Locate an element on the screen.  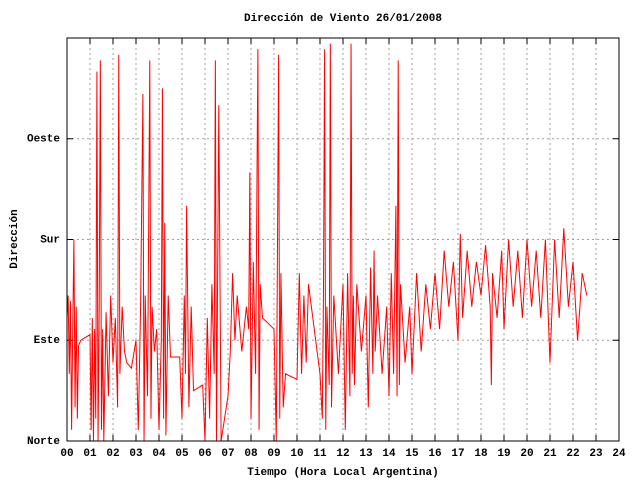
x-tick-label: 03 is located at coordinates (136, 454).